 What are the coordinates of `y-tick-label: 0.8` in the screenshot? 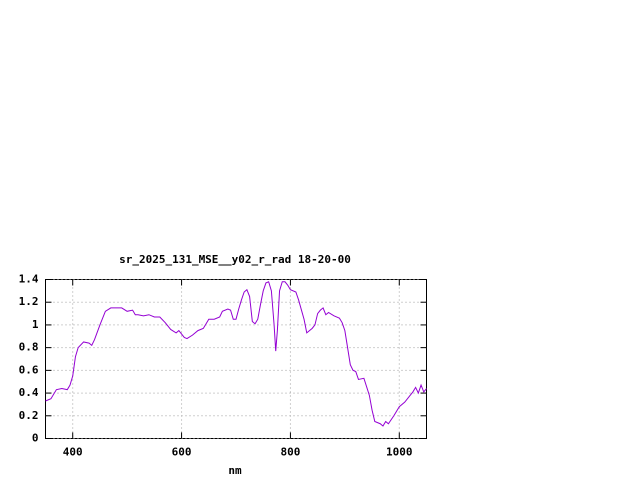 It's located at (29, 347).